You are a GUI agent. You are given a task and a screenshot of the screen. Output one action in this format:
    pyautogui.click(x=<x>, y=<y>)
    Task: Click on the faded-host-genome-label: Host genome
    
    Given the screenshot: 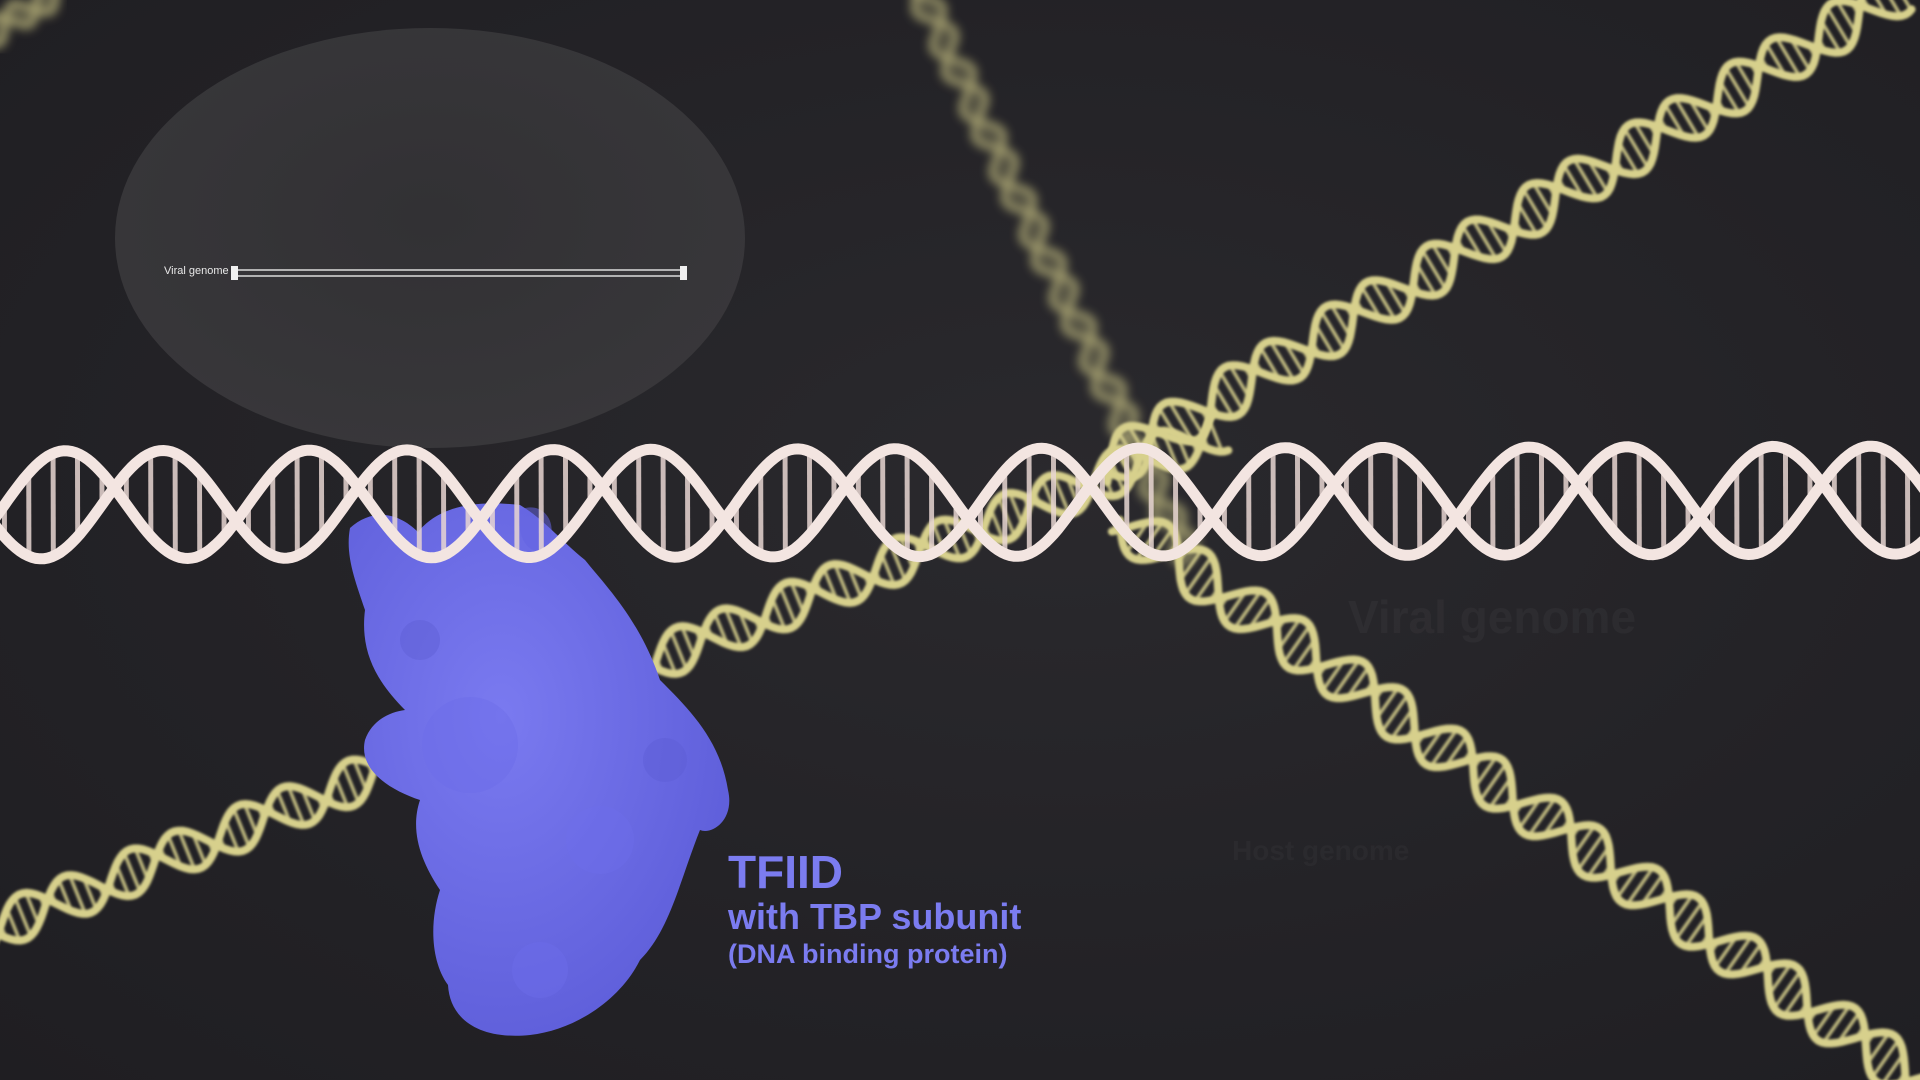 What is the action you would take?
    pyautogui.click(x=1320, y=851)
    